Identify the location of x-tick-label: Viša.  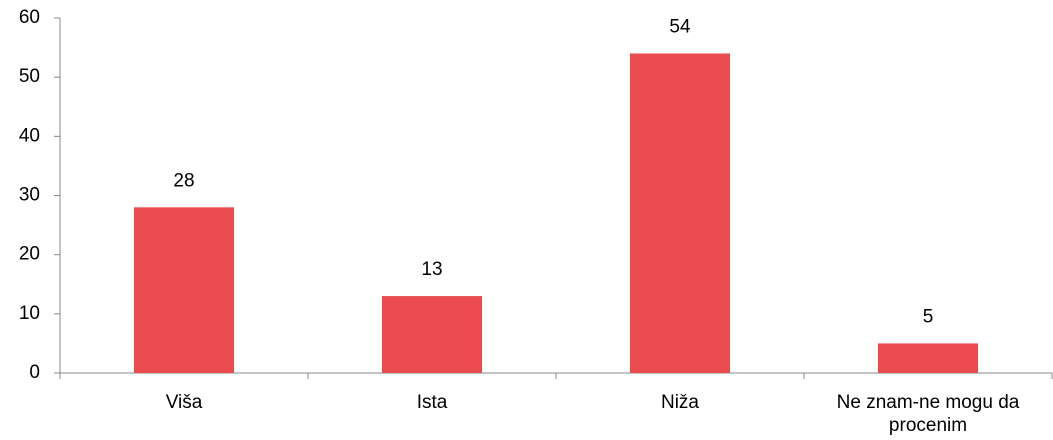
(184, 402).